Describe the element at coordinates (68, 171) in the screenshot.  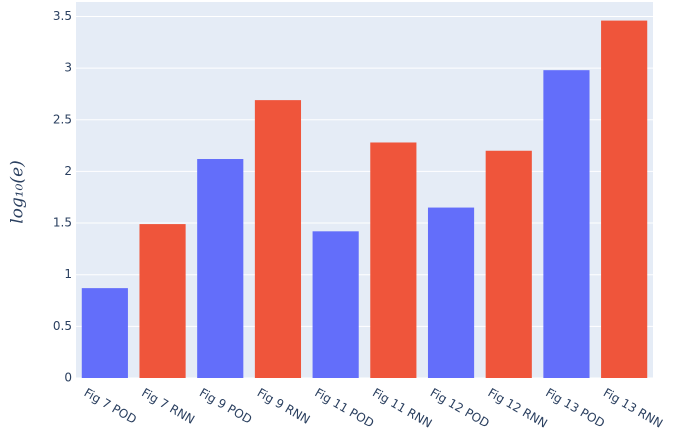
I see `y-tick-label: 2` at that location.